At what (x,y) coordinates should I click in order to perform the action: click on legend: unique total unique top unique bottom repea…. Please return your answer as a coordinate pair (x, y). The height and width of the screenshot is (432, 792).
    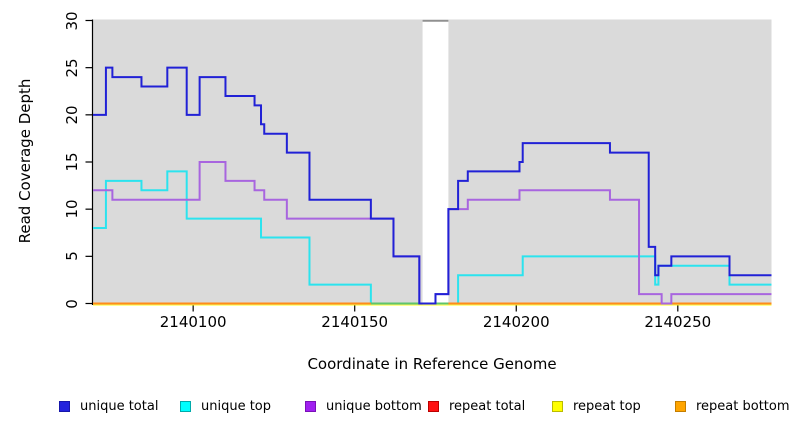
    Looking at the image, I should click on (396, 407).